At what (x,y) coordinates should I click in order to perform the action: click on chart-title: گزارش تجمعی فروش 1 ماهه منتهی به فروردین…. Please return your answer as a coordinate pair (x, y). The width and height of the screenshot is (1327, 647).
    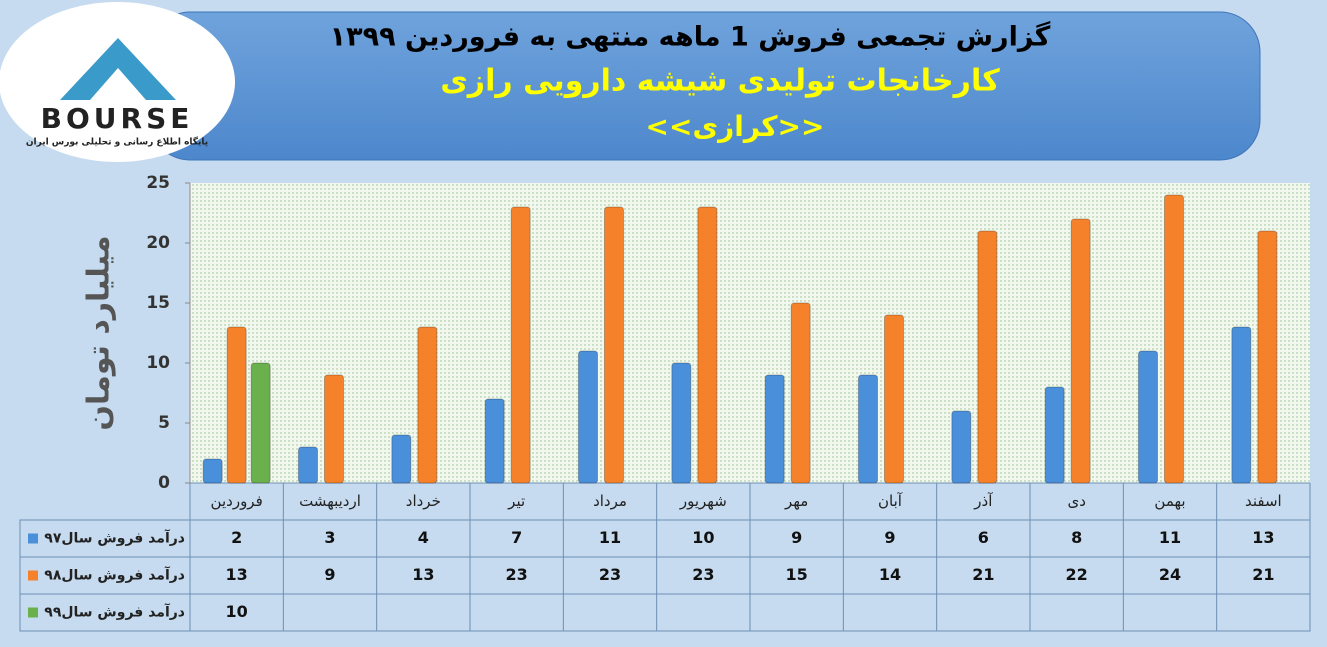
    Looking at the image, I should click on (690, 37).